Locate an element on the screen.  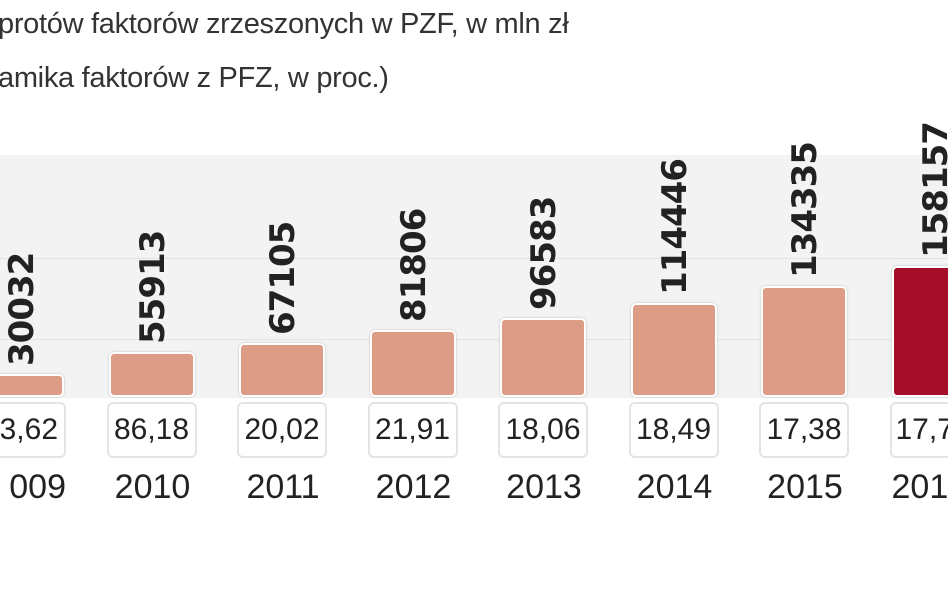
bar-group: 30032 3,62 009 is located at coordinates (36, 296).